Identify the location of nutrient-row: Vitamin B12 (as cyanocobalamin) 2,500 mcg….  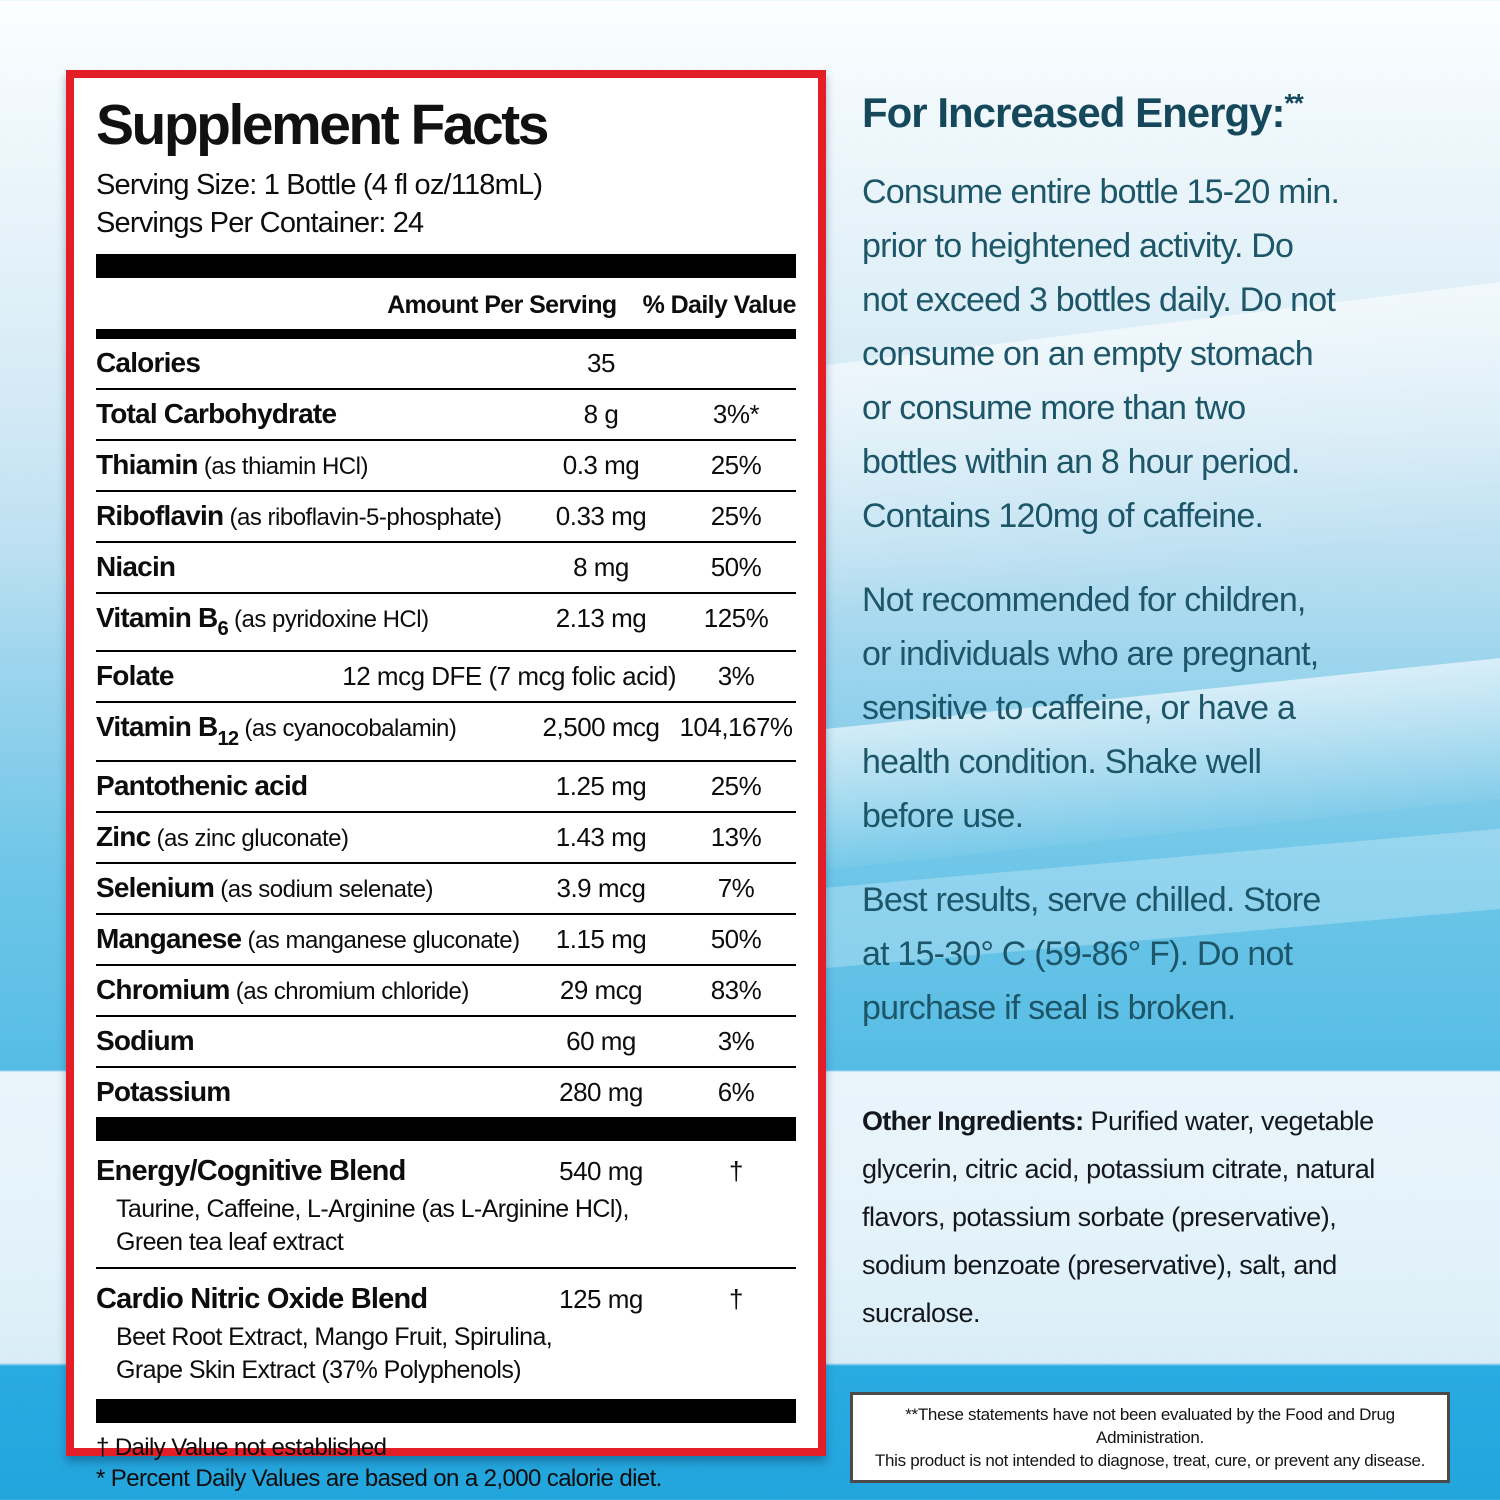
(446, 730).